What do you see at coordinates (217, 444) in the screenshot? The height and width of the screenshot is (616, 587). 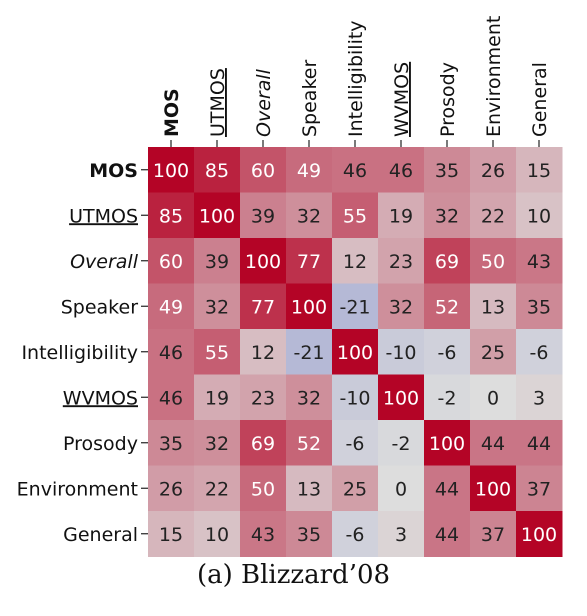 I see `cell-value-prosody-utmos: 32` at bounding box center [217, 444].